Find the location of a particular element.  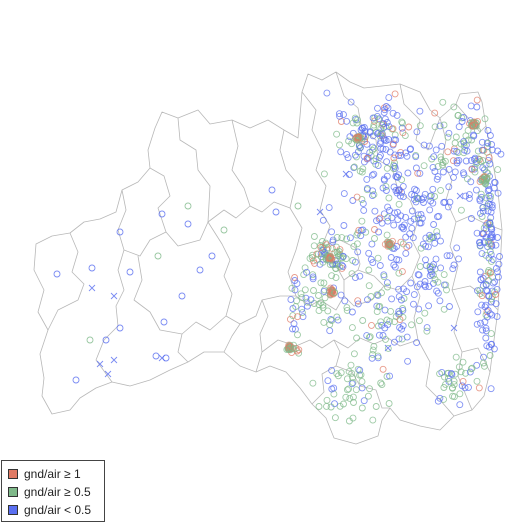

legend-swatch-high is located at coordinates (13, 474).